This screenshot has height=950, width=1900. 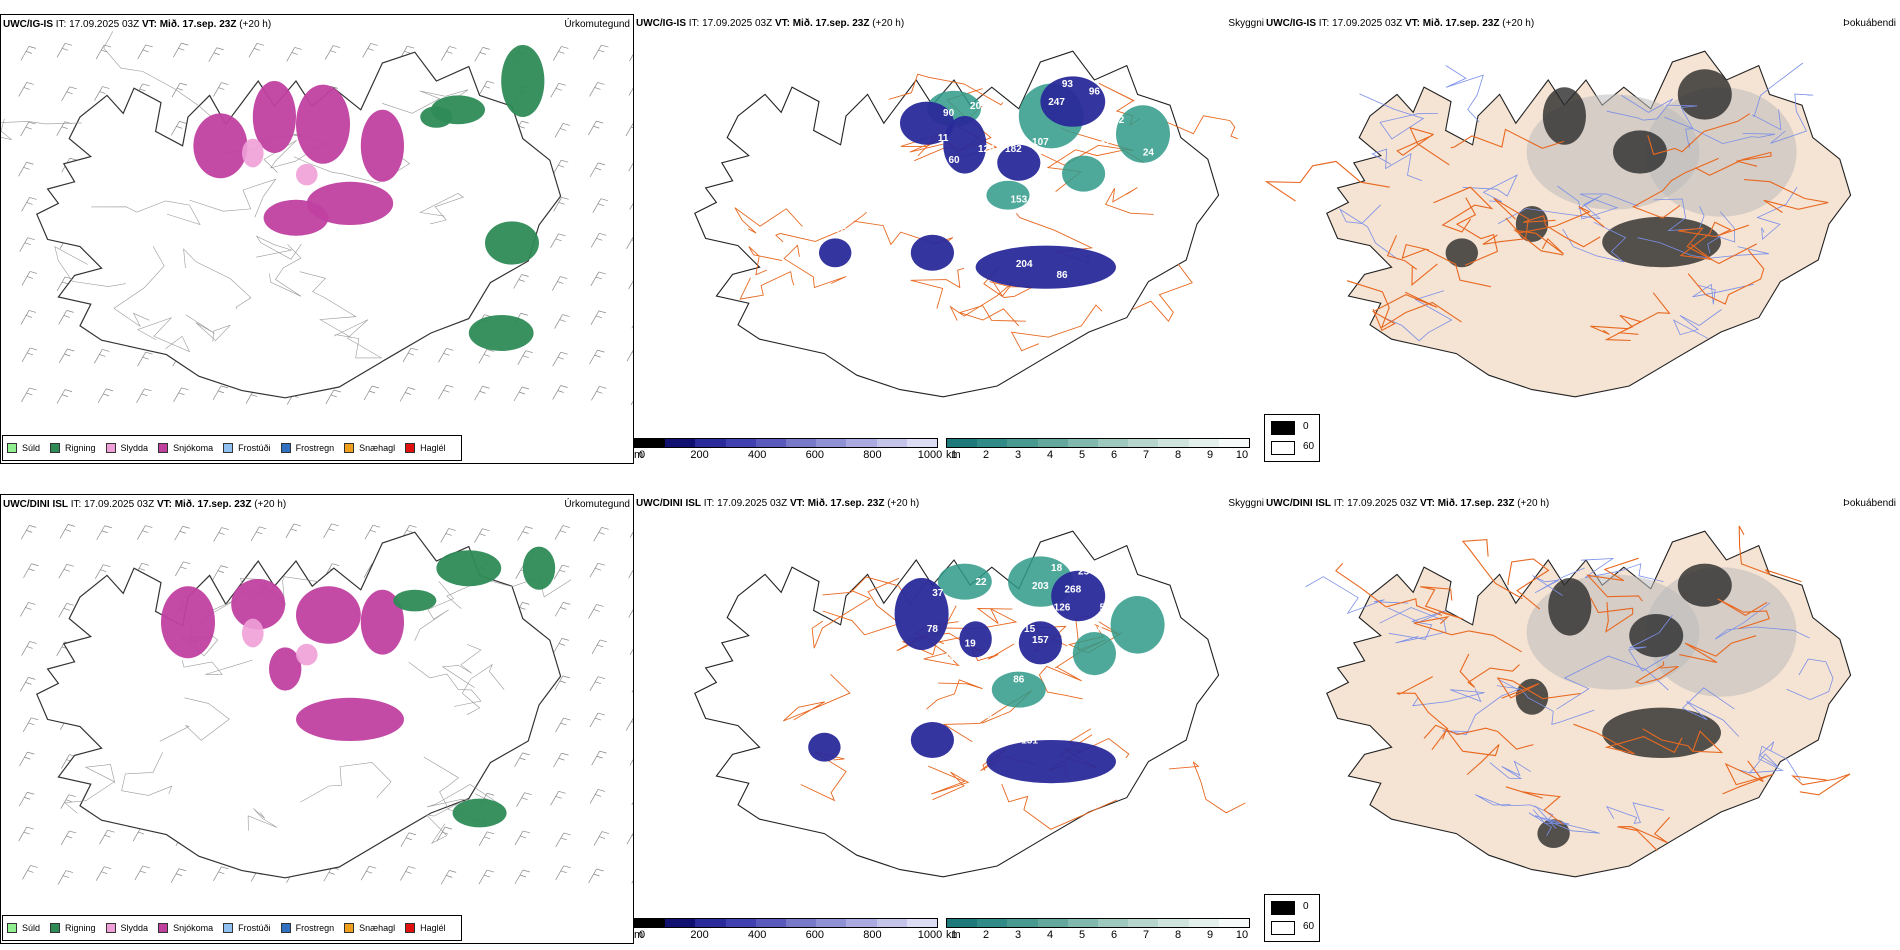 I want to click on ptype-map, so click(x=325, y=704).